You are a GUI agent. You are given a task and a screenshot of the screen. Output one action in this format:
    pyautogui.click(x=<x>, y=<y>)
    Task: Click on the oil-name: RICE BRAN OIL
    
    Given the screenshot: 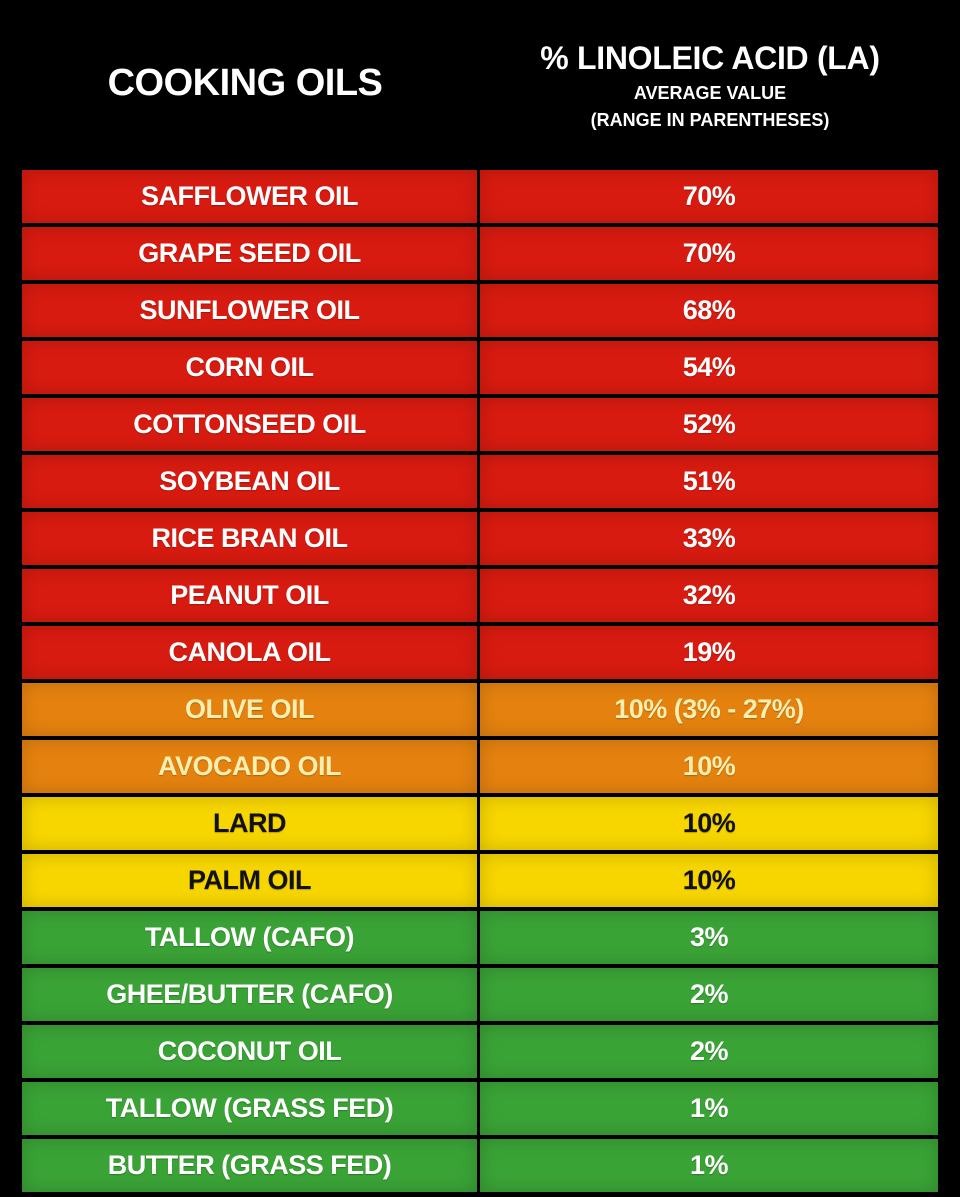 What is the action you would take?
    pyautogui.click(x=249, y=538)
    